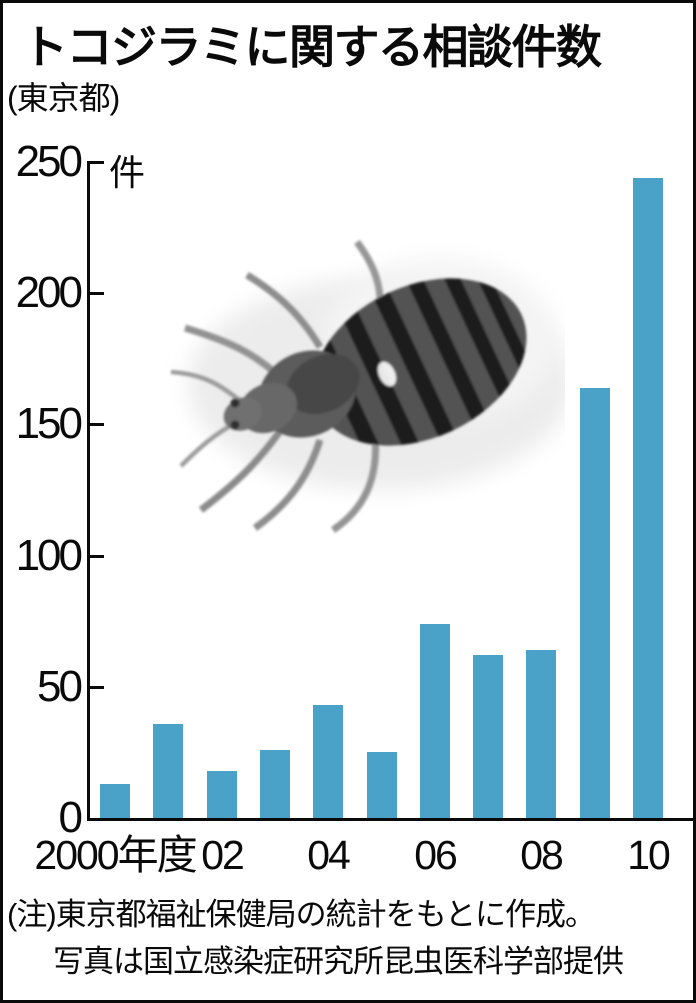 This screenshot has height=1003, width=696. I want to click on y-axis-unit-label: 件, so click(127, 172).